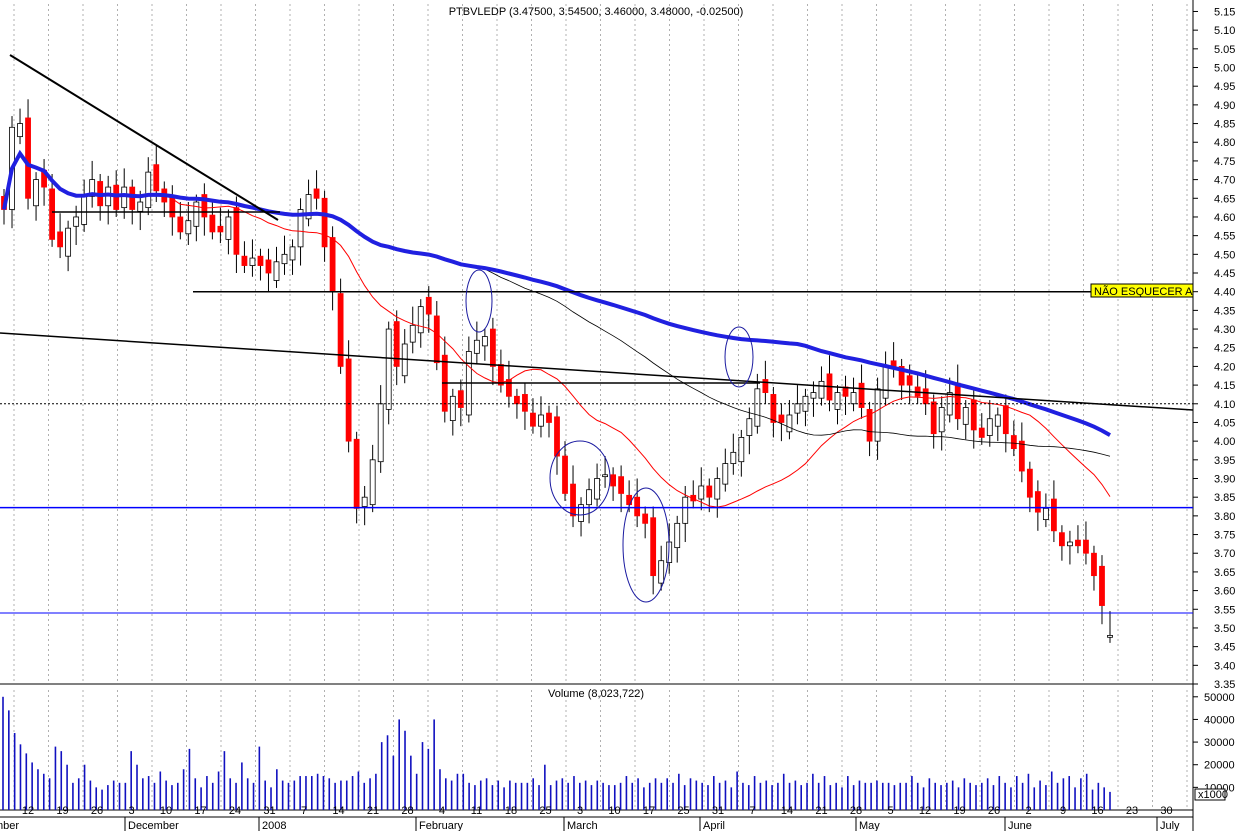 The width and height of the screenshot is (1242, 831). I want to click on price-tick-label: 4.05, so click(1224, 423).